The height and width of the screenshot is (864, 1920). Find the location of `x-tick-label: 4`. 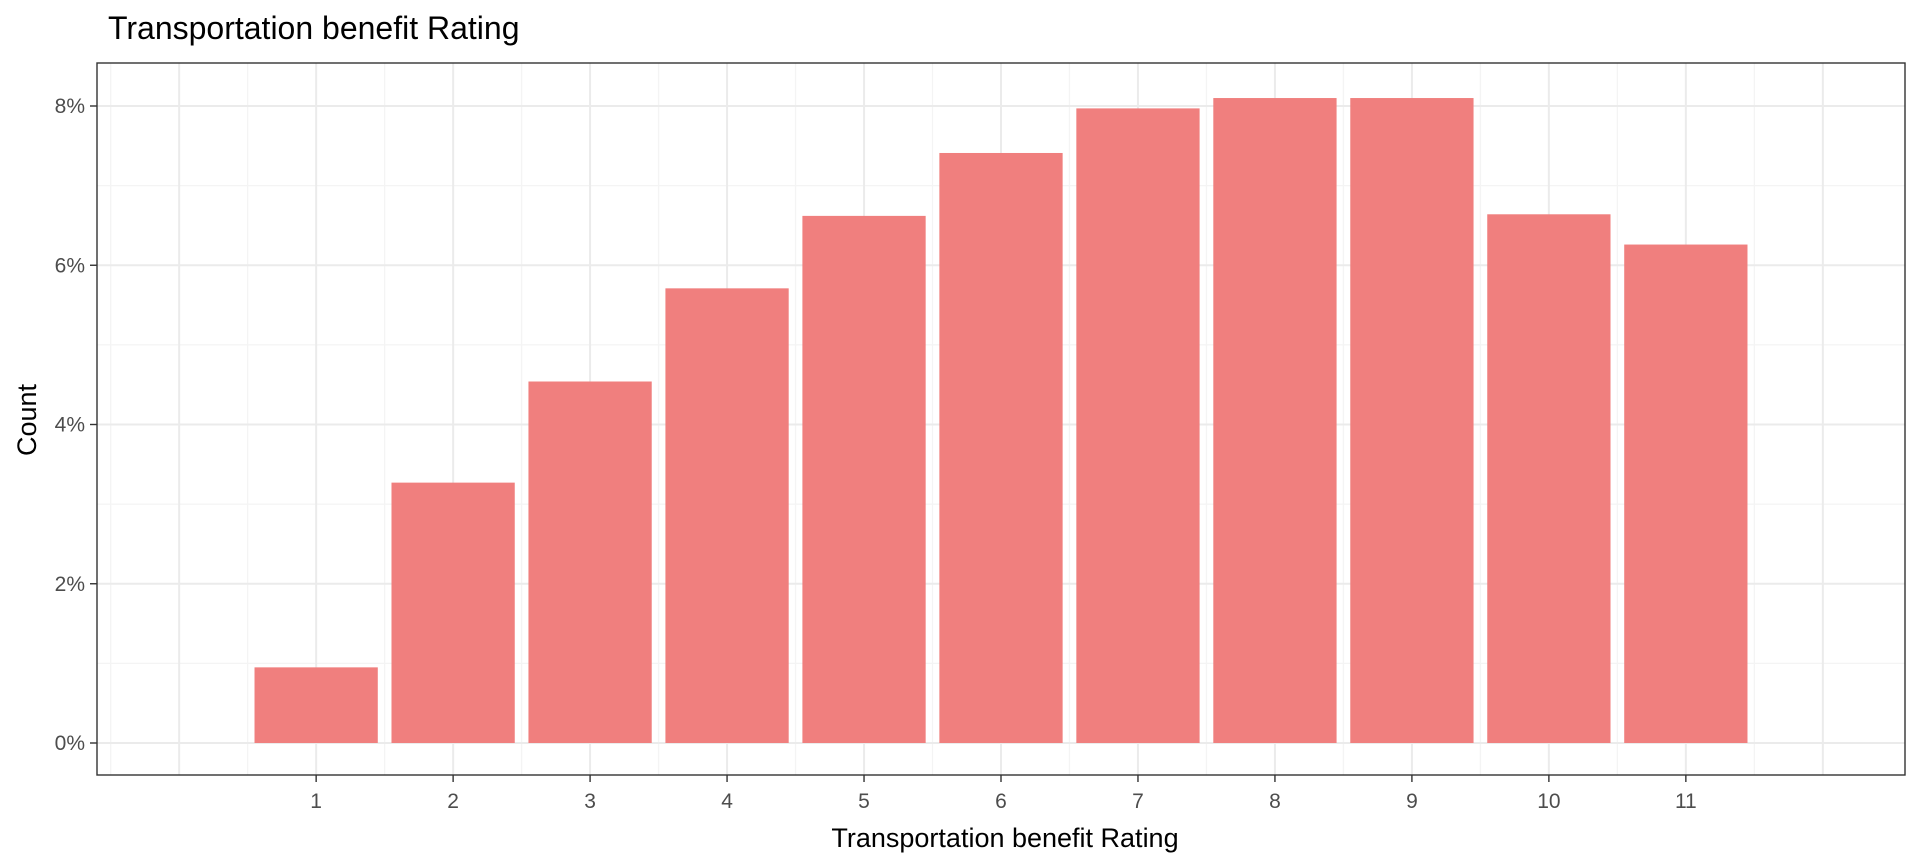

x-tick-label: 4 is located at coordinates (727, 801).